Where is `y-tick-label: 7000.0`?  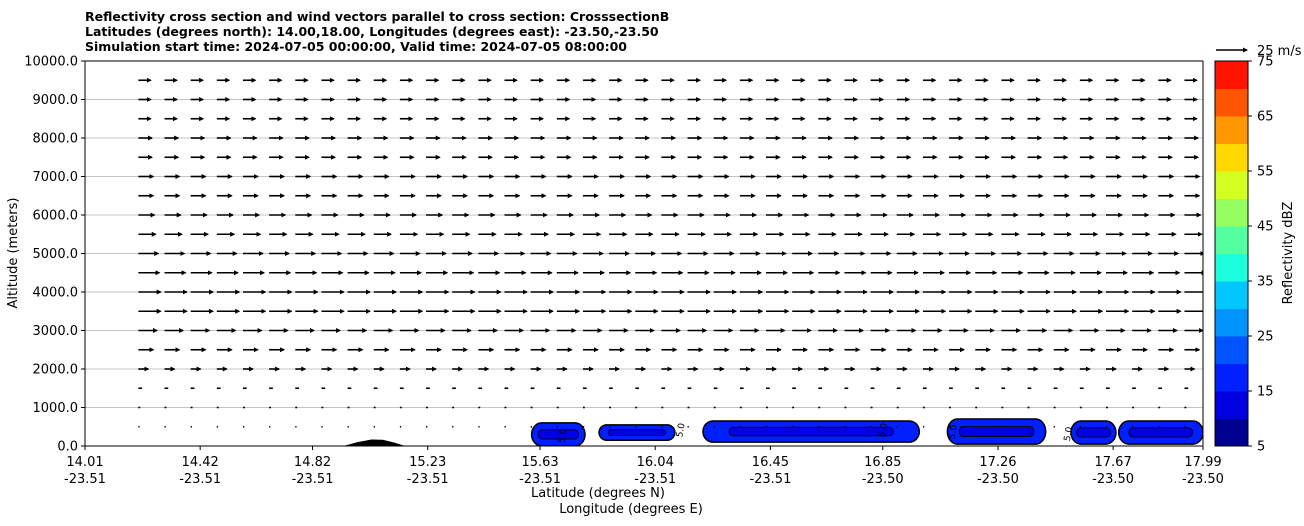 y-tick-label: 7000.0 is located at coordinates (56, 177).